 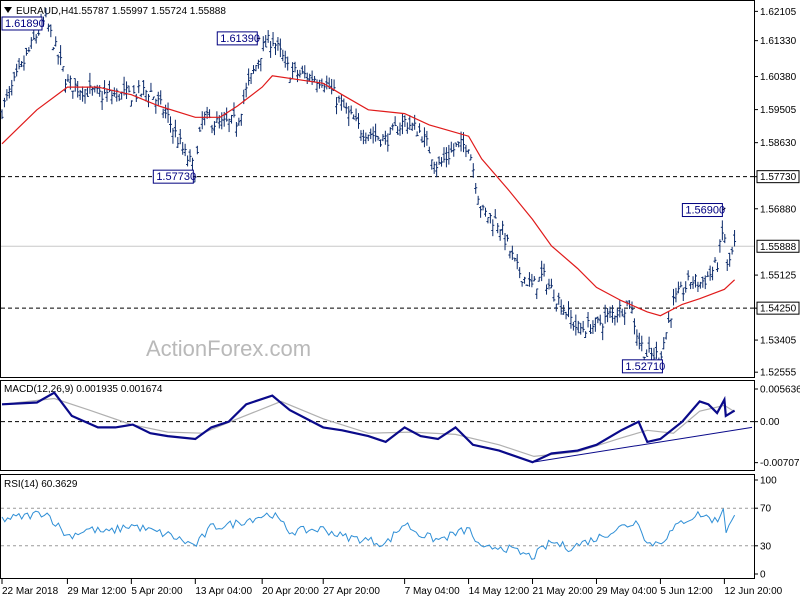 What do you see at coordinates (765, 528) in the screenshot?
I see `rsi-axis: 100 70 30 0` at bounding box center [765, 528].